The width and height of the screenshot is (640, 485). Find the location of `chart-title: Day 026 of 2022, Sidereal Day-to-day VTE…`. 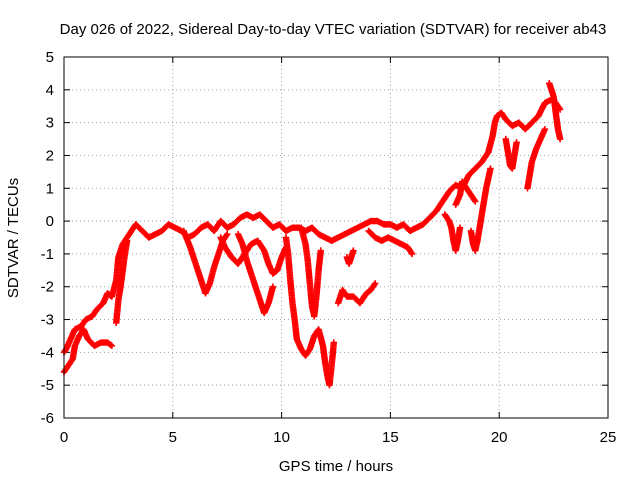

chart-title: Day 026 of 2022, Sidereal Day-to-day VTE… is located at coordinates (333, 29).